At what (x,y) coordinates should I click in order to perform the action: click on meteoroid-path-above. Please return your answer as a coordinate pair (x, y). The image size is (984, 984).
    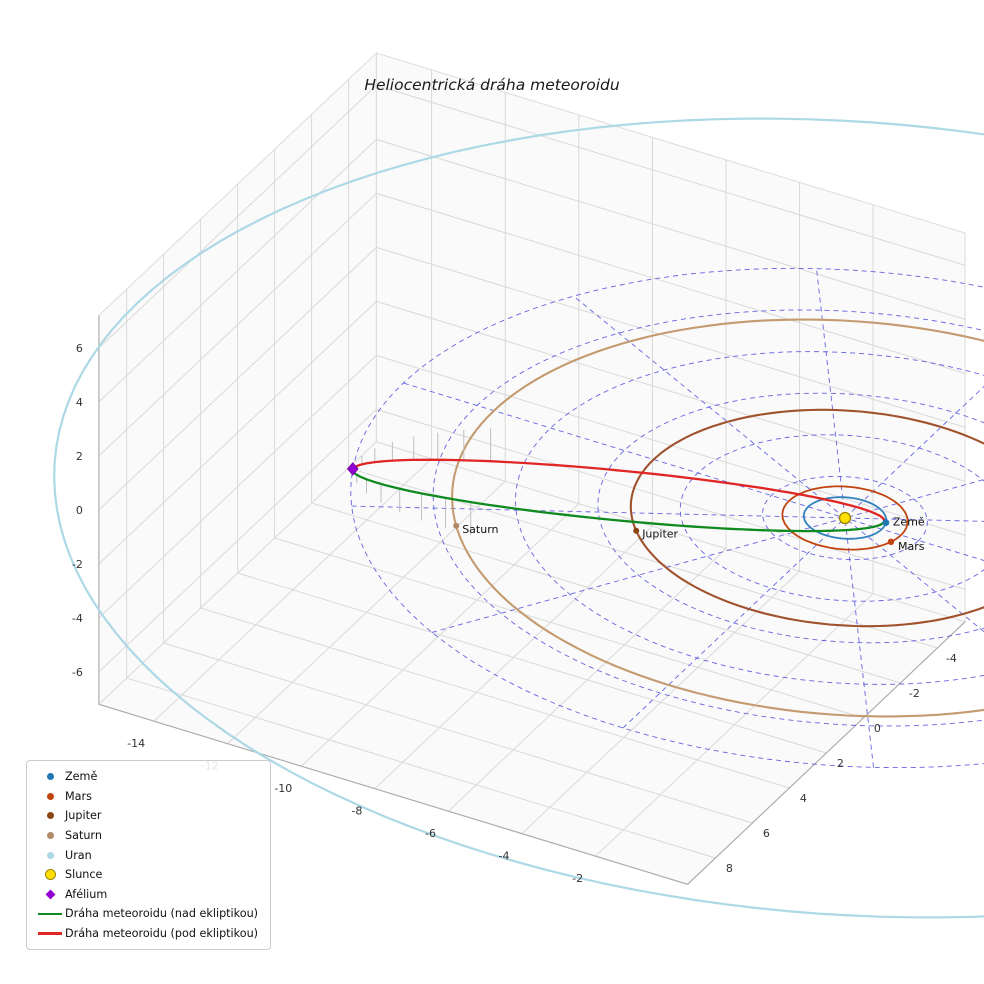
    Looking at the image, I should click on (618, 500).